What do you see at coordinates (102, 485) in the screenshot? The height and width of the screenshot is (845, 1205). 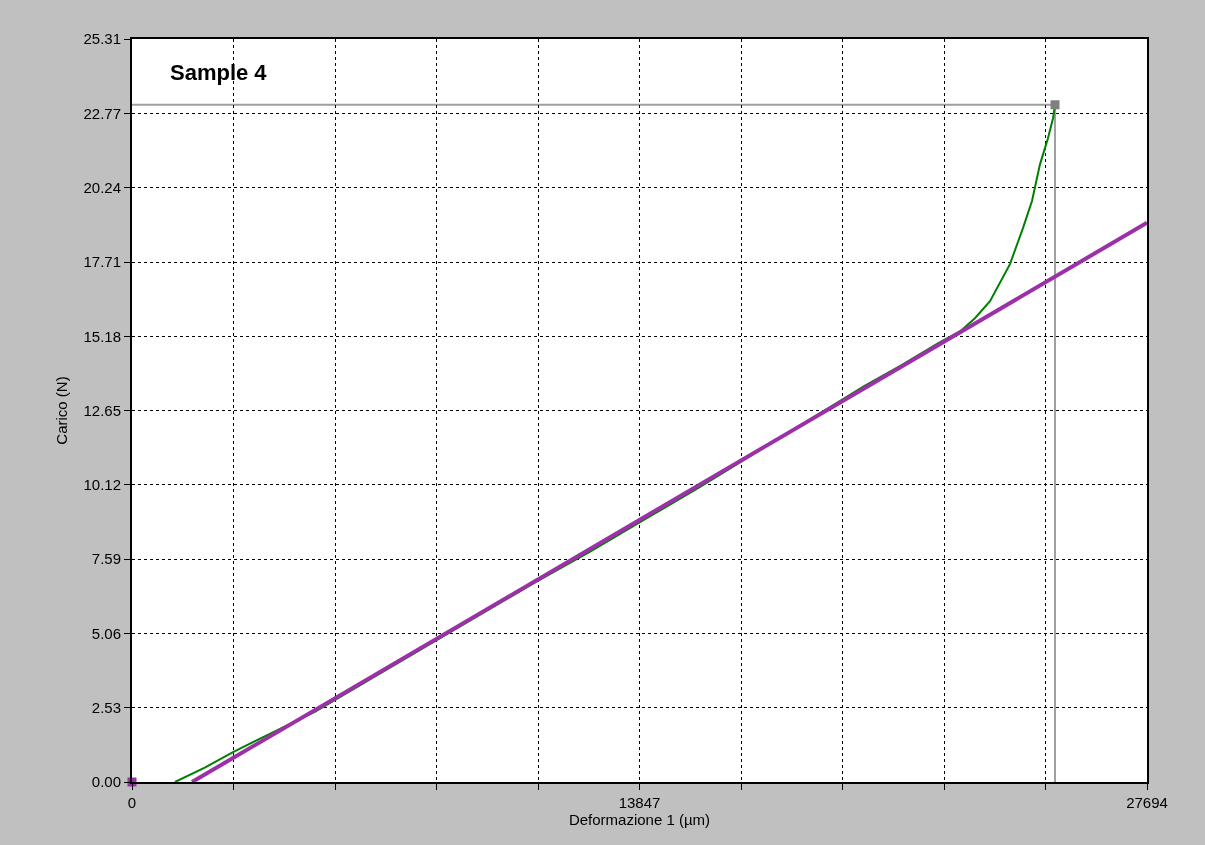 I see `y-tick-label: 10.12` at bounding box center [102, 485].